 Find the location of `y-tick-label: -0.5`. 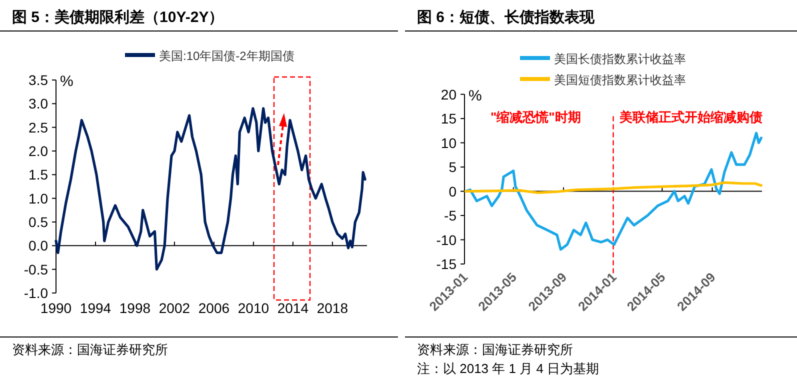

y-tick-label: -0.5 is located at coordinates (36, 269).